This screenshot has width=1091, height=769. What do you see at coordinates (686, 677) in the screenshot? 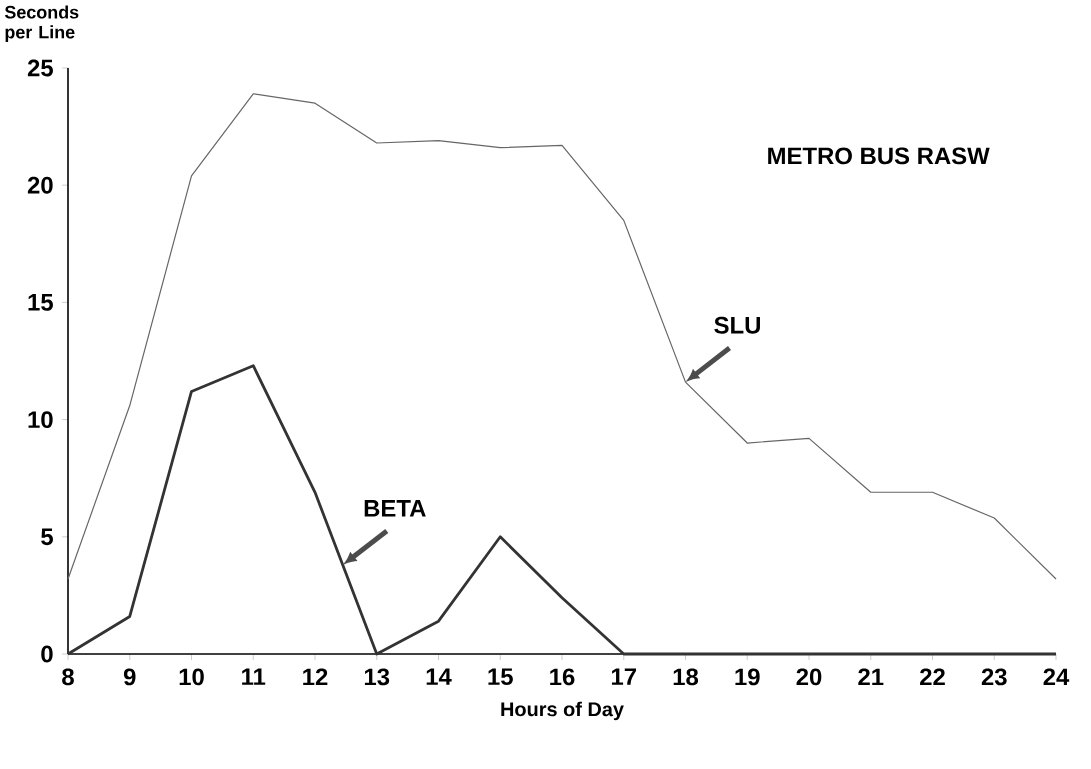
I see `x-tick-label: 18` at bounding box center [686, 677].